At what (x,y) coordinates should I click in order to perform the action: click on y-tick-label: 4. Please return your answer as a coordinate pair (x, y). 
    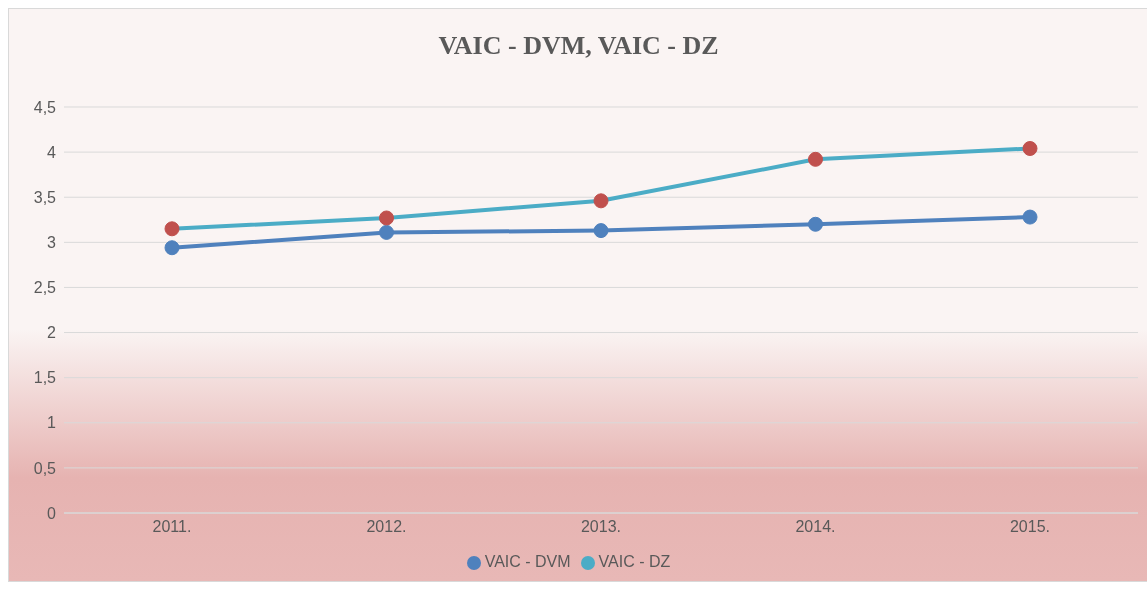
    Looking at the image, I should click on (52, 152).